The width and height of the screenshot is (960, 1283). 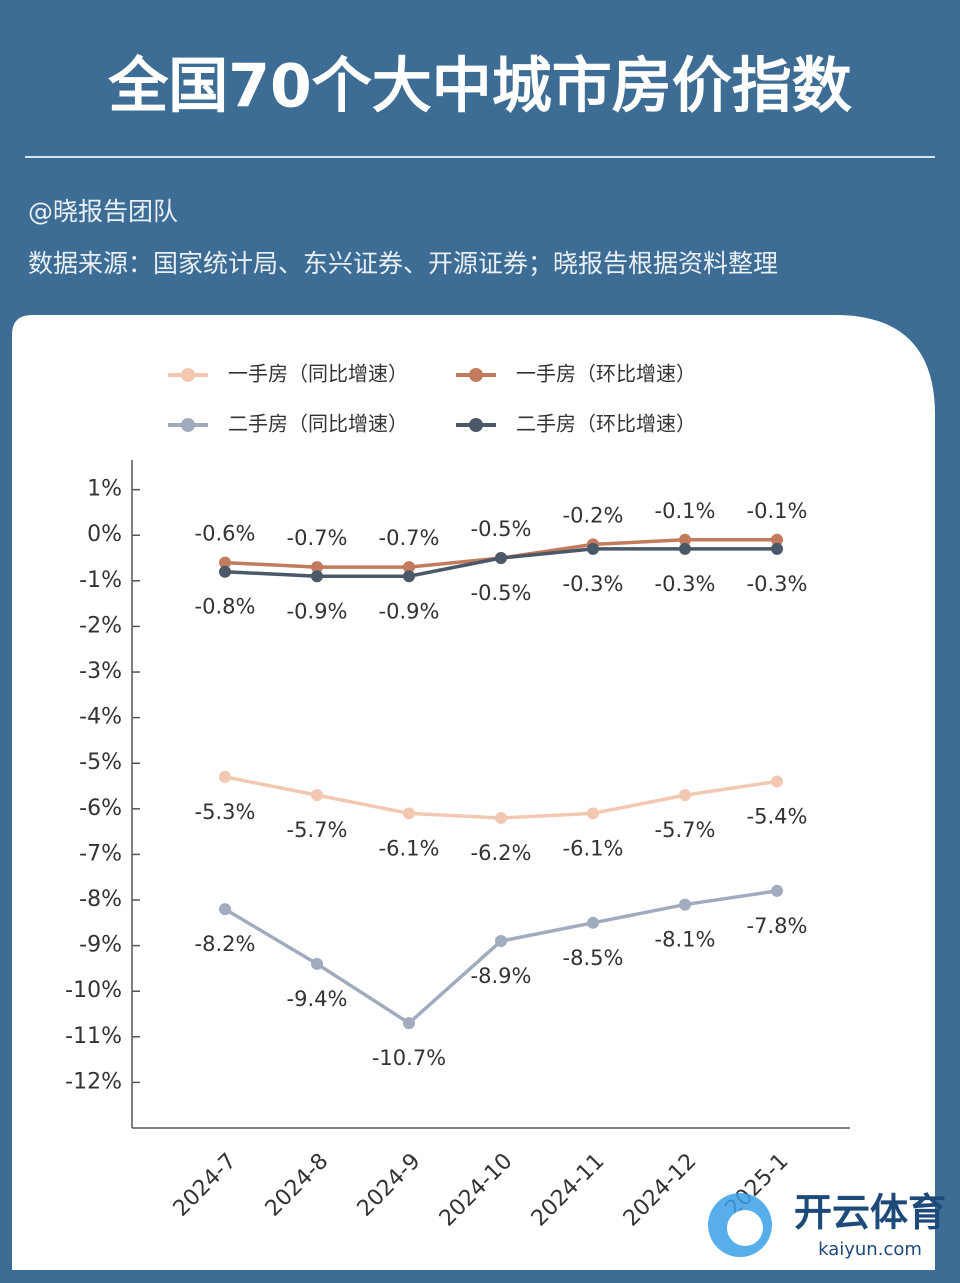 What do you see at coordinates (685, 940) in the screenshot?
I see `data-label: -8.1%` at bounding box center [685, 940].